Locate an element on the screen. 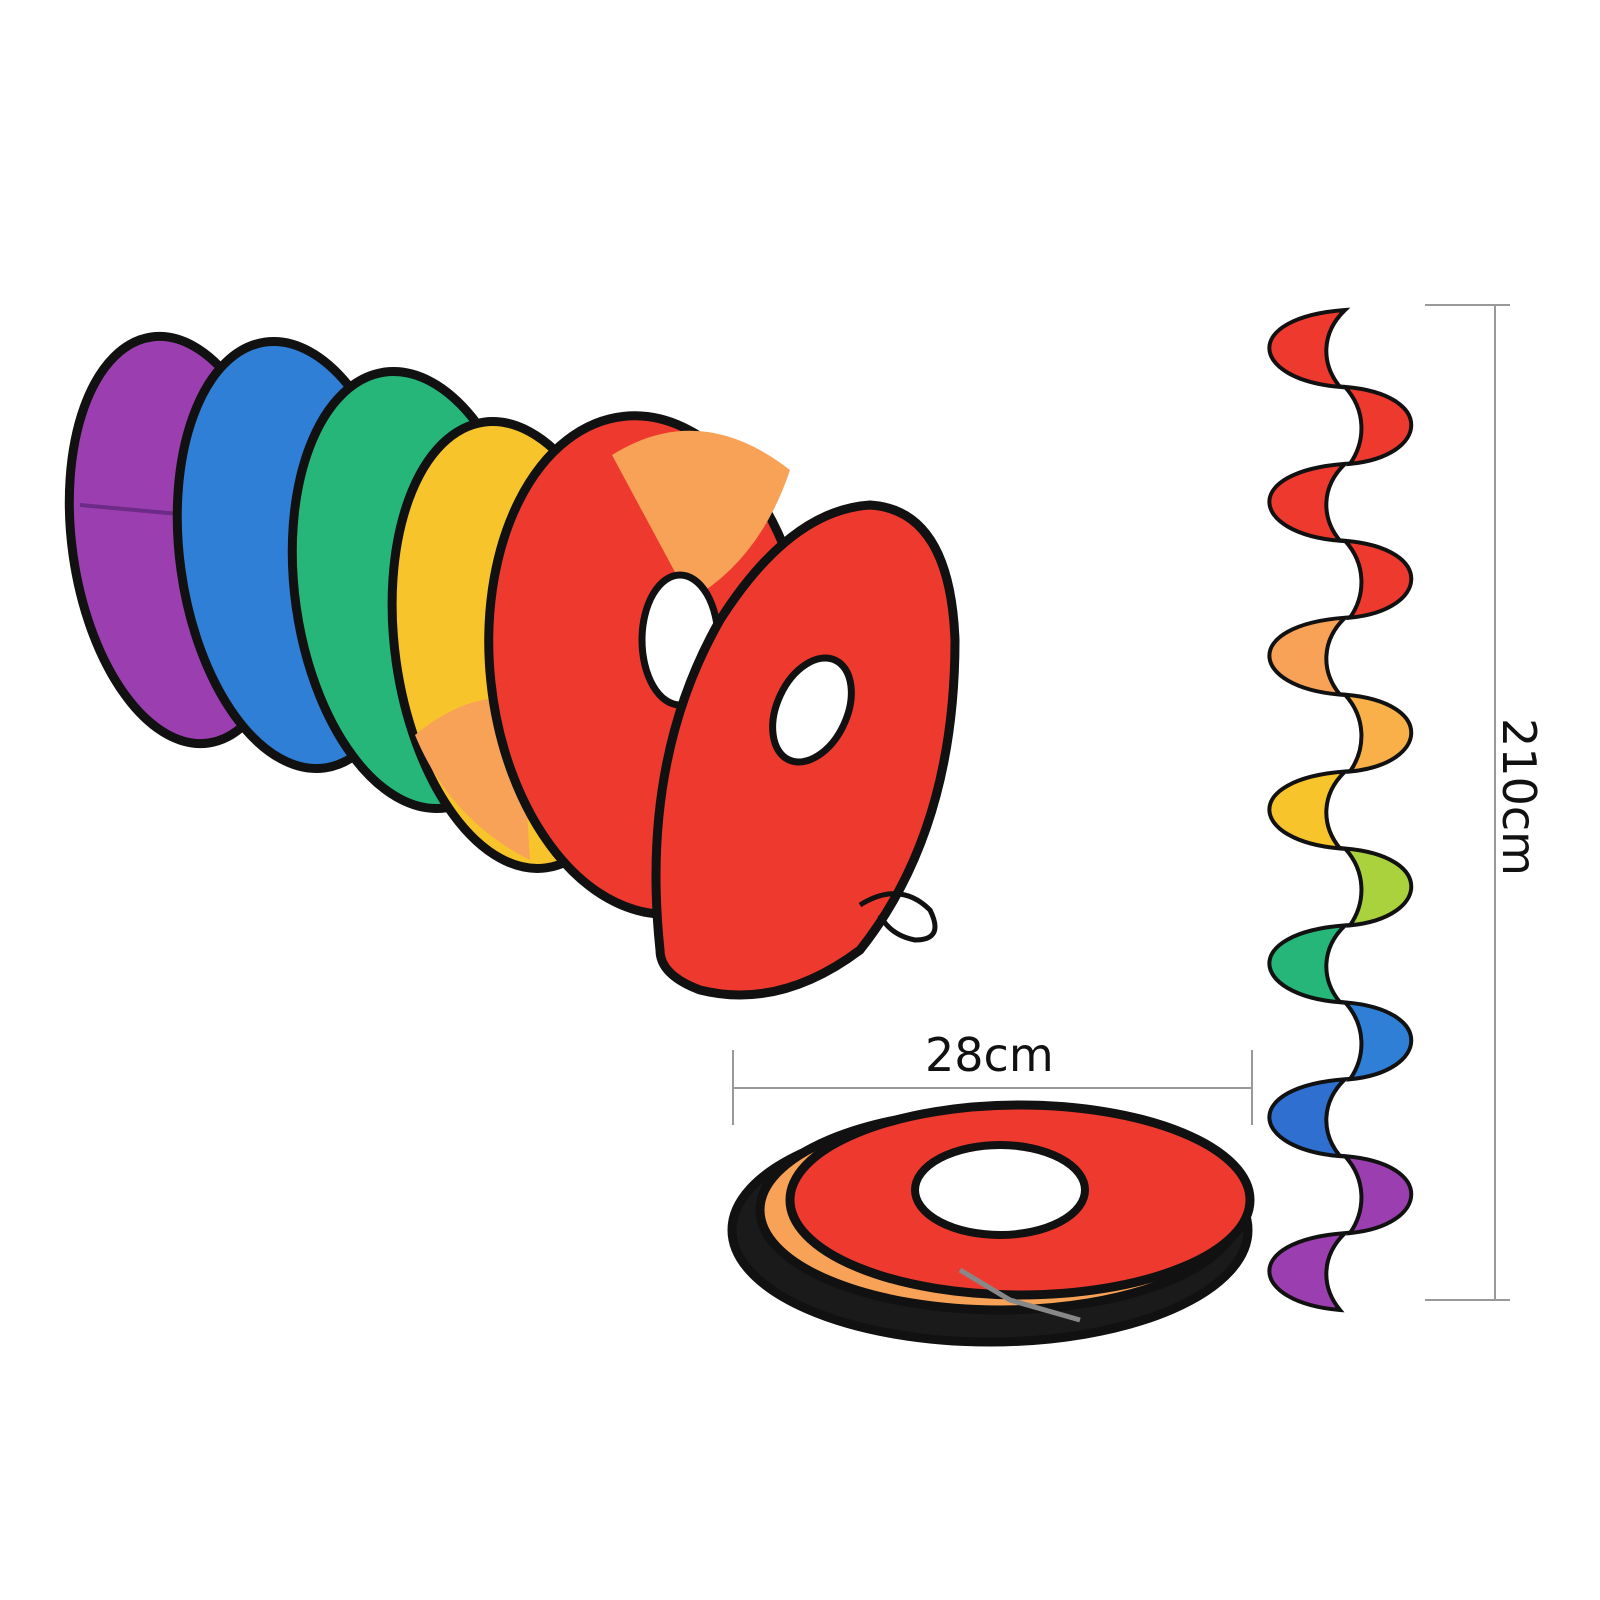 The height and width of the screenshot is (1600, 1600). width-label: 28cm is located at coordinates (989, 1055).